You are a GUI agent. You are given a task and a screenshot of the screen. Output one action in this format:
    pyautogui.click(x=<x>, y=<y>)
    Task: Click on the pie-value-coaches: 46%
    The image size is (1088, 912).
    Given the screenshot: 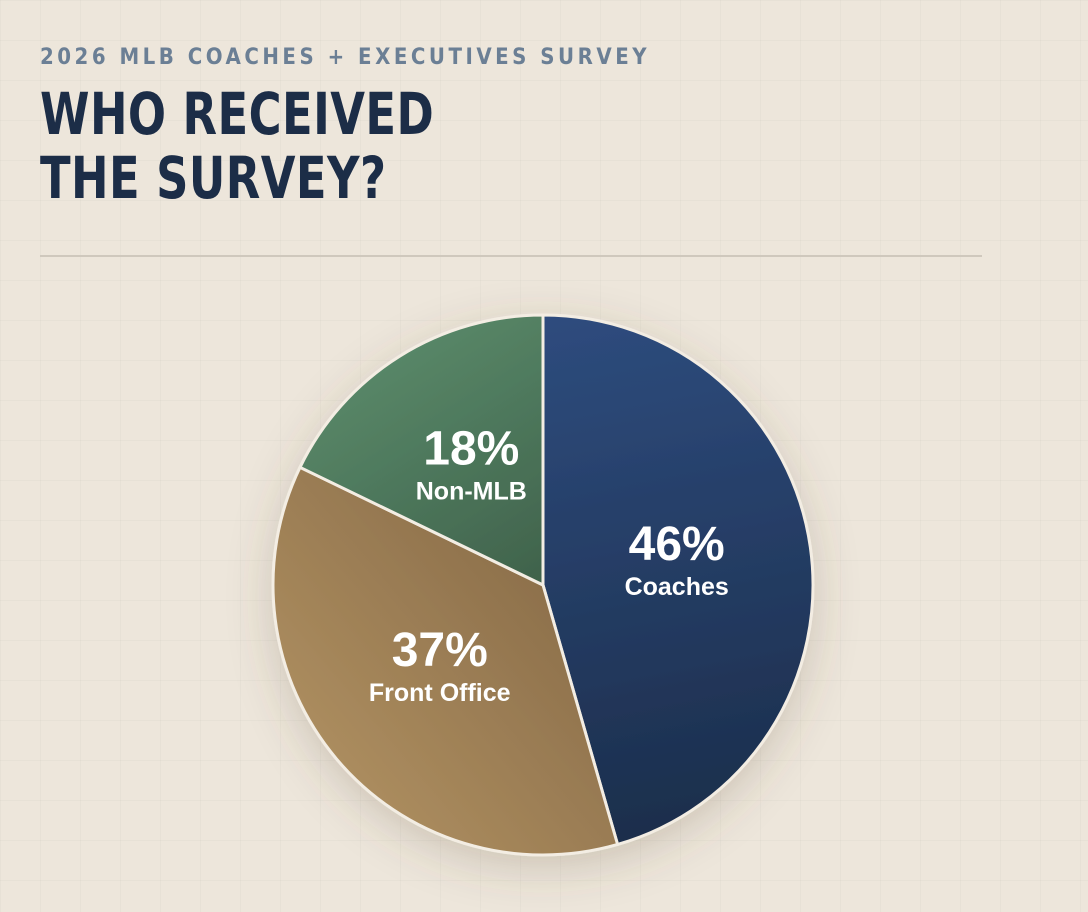 What is the action you would take?
    pyautogui.click(x=677, y=544)
    